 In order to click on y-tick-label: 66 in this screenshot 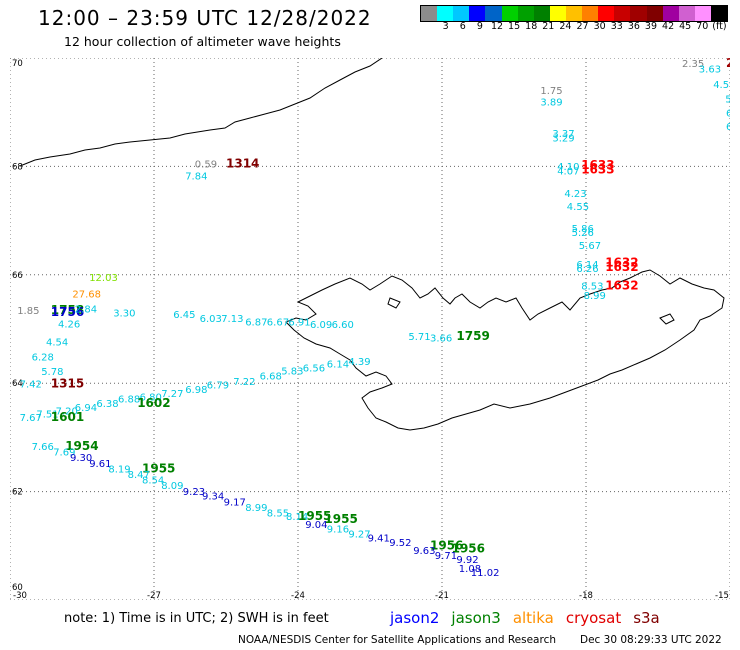, I will do `click(17, 276)`.